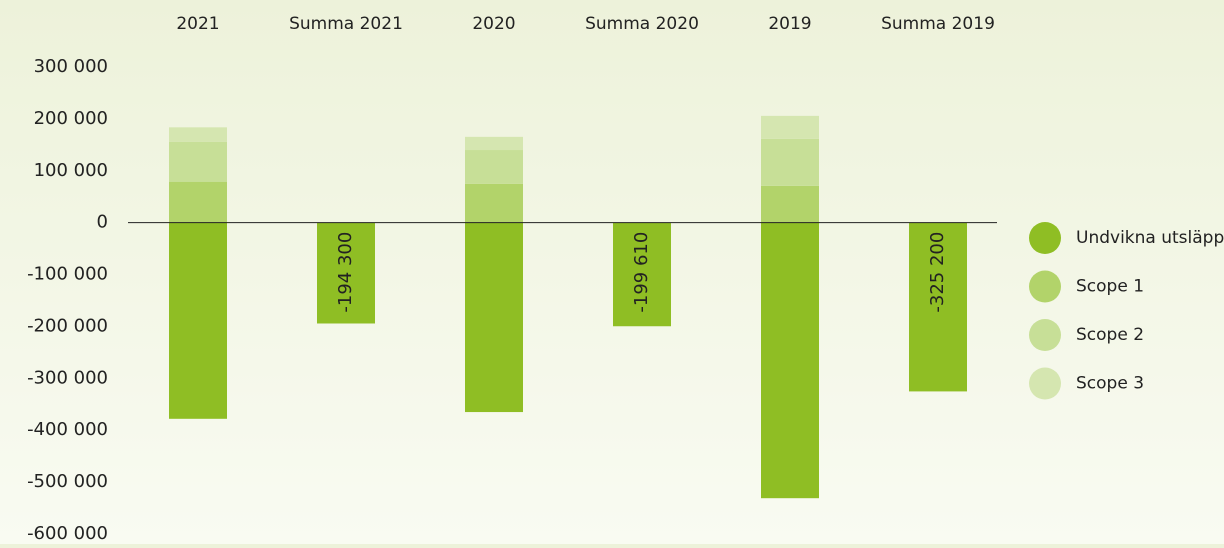 This screenshot has width=1224, height=548. What do you see at coordinates (1110, 287) in the screenshot?
I see `legend-label: Scope 1` at bounding box center [1110, 287].